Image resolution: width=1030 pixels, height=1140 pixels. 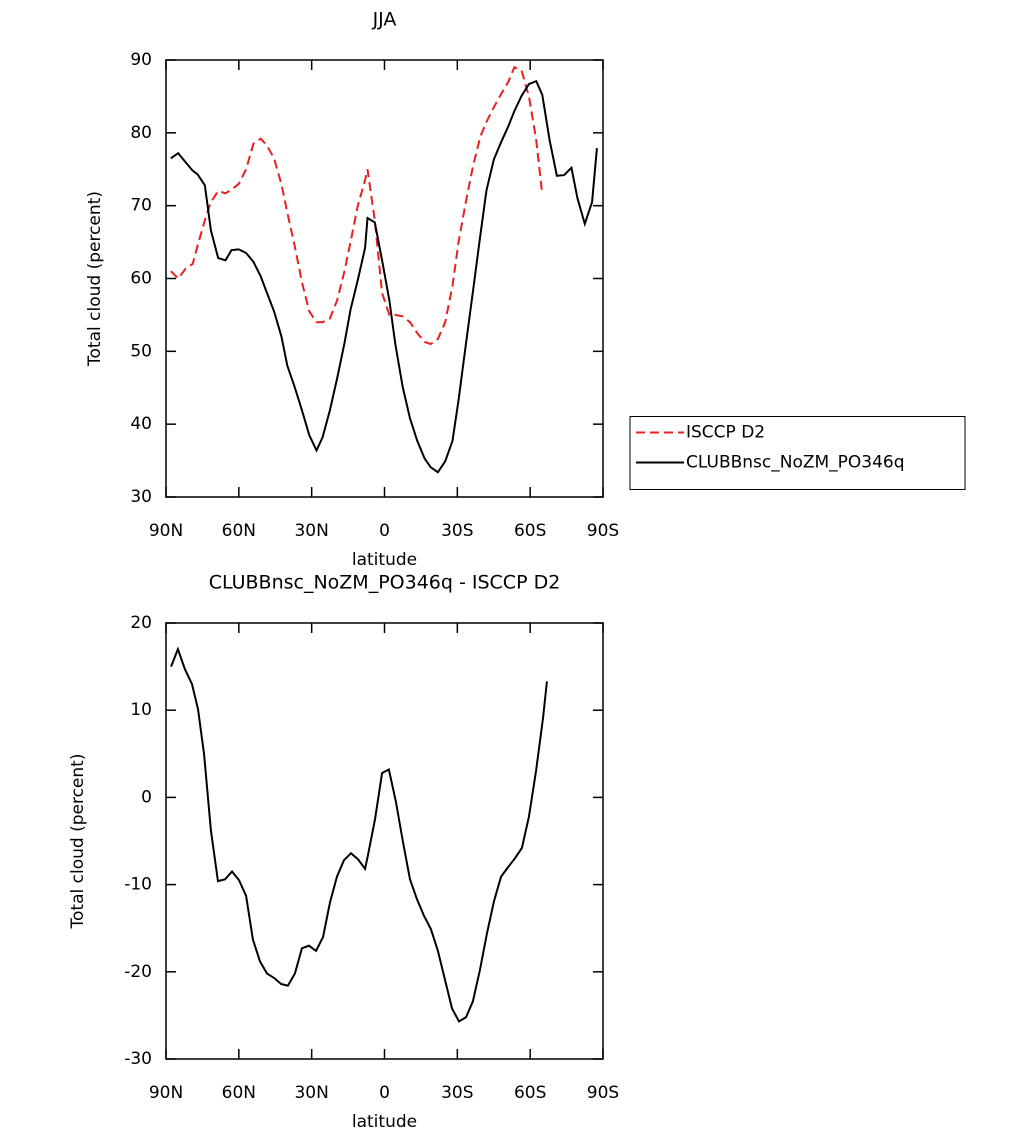 What do you see at coordinates (141, 623) in the screenshot?
I see `y-tick-label: 20` at bounding box center [141, 623].